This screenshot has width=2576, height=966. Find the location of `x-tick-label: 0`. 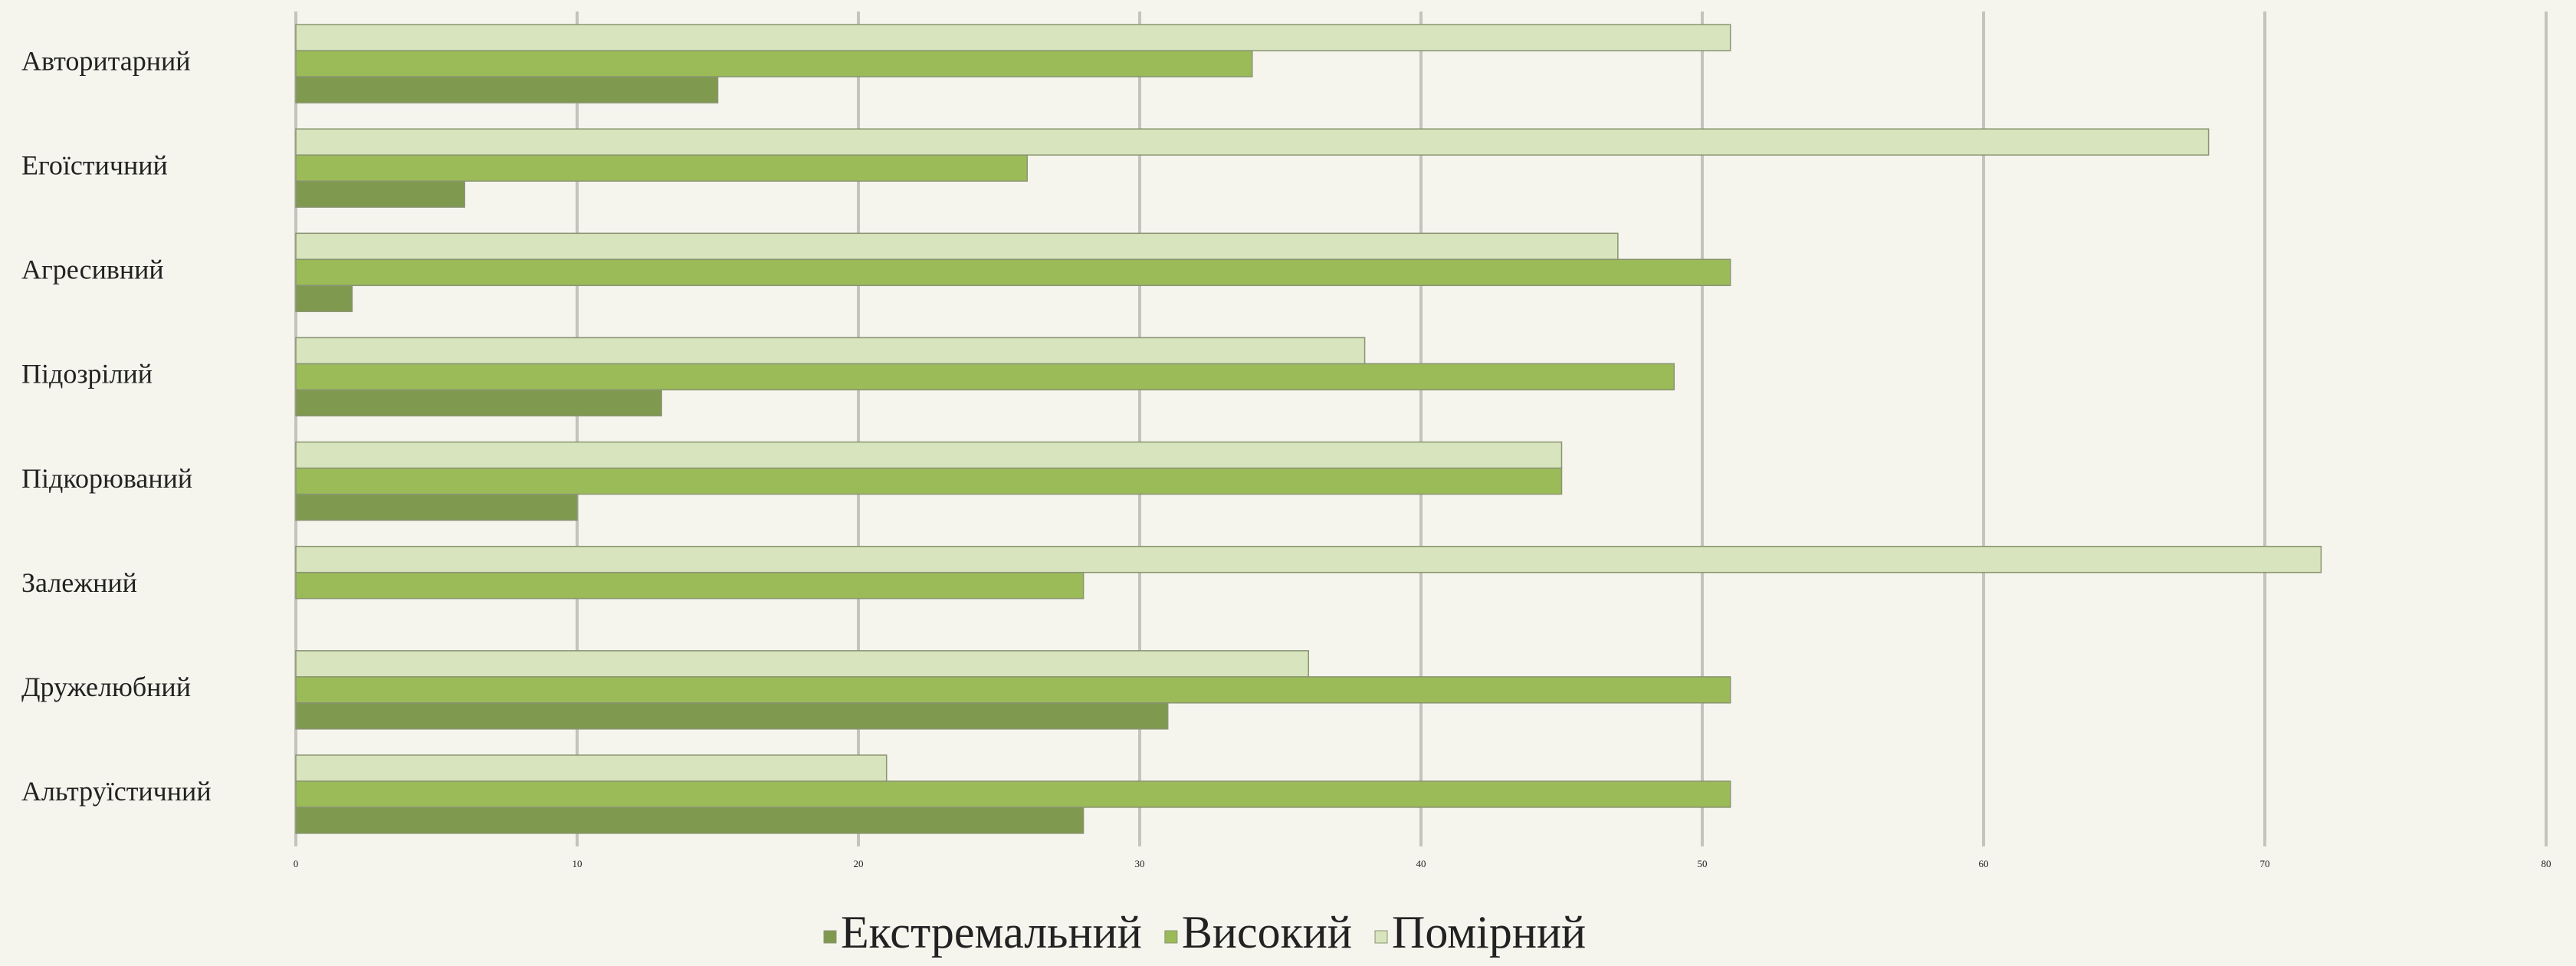

x-tick-label: 0 is located at coordinates (296, 864).